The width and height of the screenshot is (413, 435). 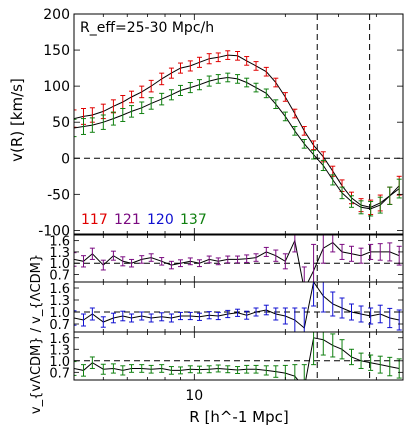 I want to click on legend-entry-120: 120, so click(x=160, y=220).